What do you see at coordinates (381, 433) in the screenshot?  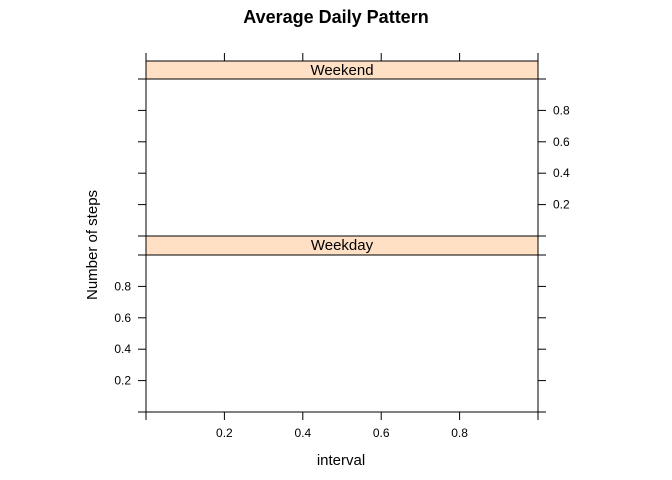 I see `x-tick-label: 0.6` at bounding box center [381, 433].